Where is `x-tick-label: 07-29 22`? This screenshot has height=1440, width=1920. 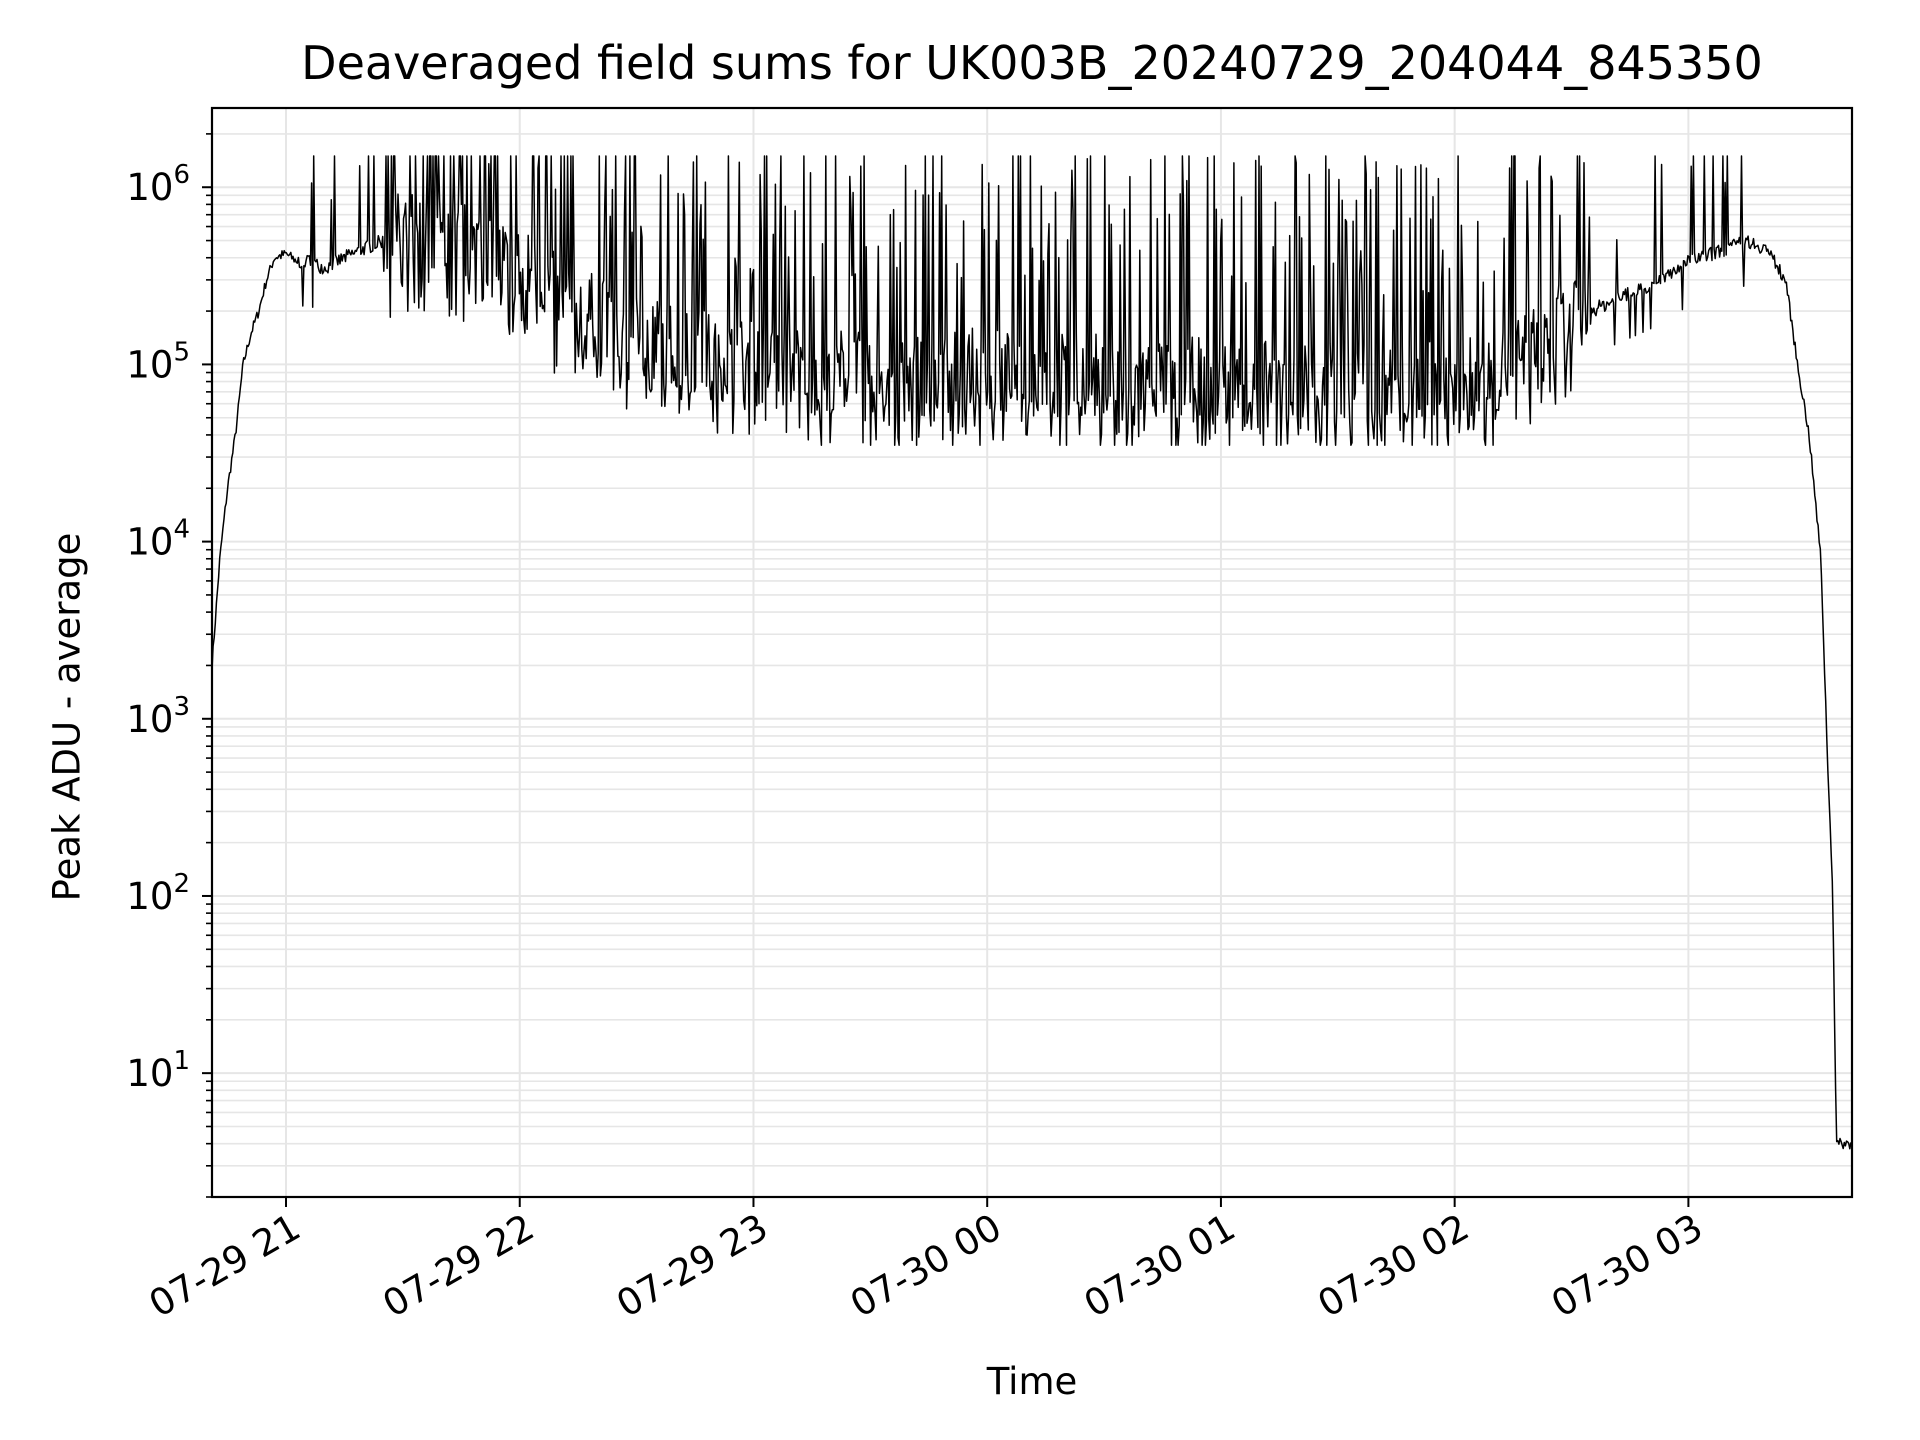 x-tick-label: 07-29 22 is located at coordinates (459, 1266).